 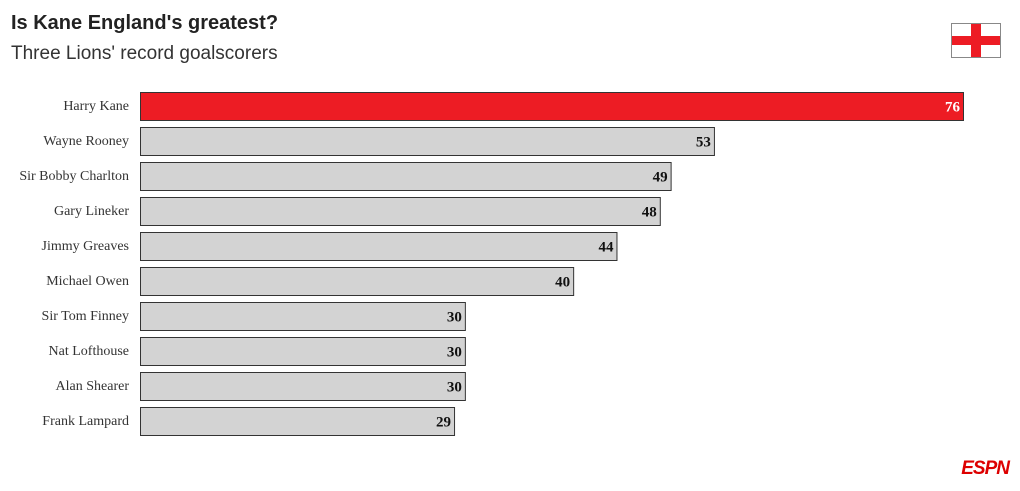 What do you see at coordinates (85, 316) in the screenshot?
I see `category-label: Sir Tom Finney` at bounding box center [85, 316].